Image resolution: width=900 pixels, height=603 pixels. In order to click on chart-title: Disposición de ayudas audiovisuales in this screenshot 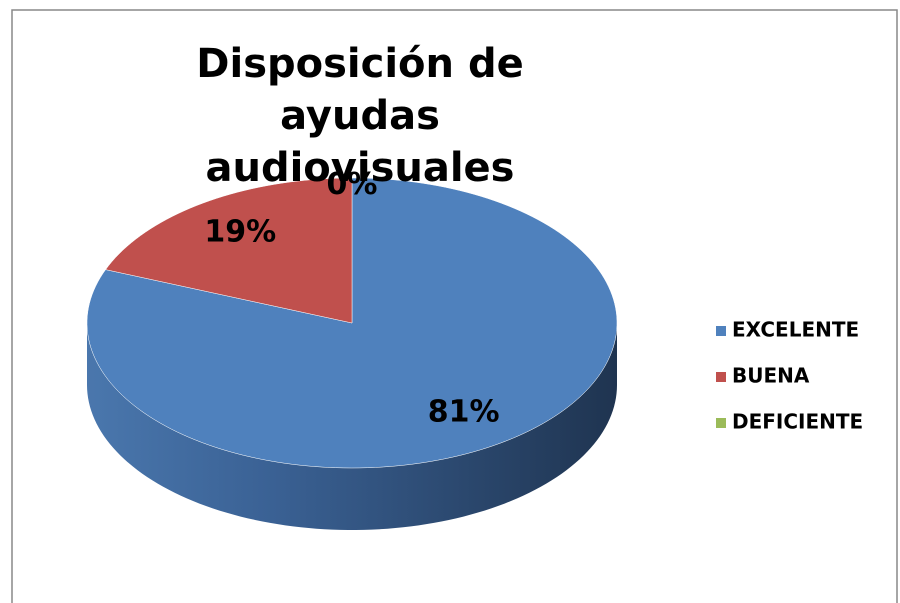, I will do `click(360, 116)`.